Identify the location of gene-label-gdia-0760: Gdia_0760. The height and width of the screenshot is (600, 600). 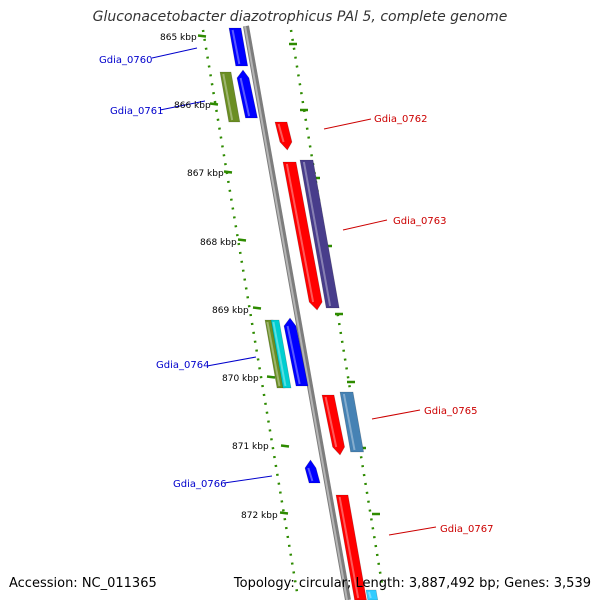
(125, 60).